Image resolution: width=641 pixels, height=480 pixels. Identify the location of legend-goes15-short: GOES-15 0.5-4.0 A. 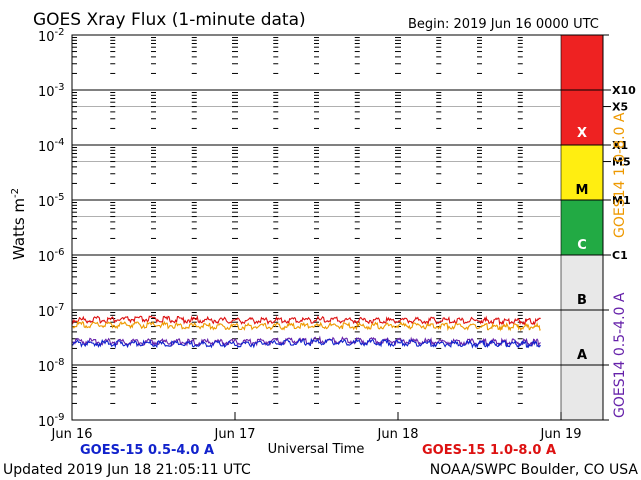
(147, 450).